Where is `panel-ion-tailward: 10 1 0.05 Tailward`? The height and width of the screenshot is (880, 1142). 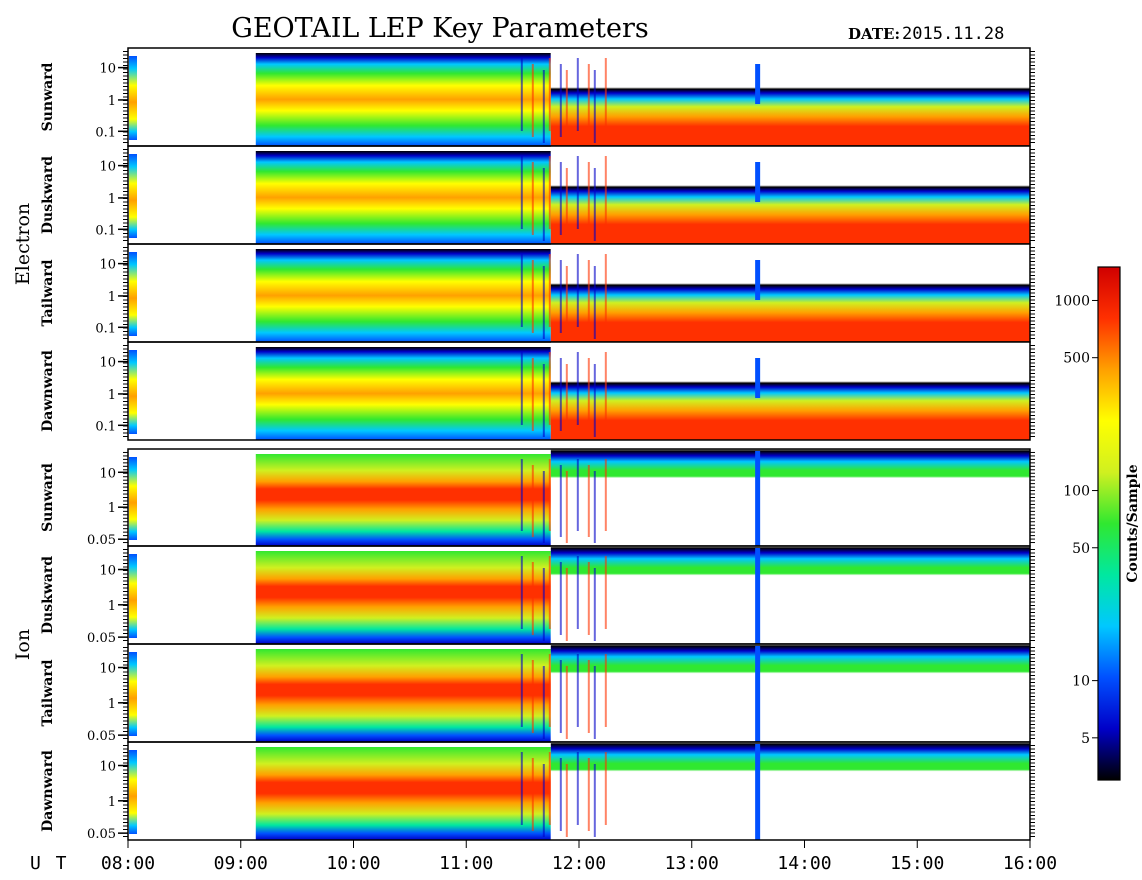
panel-ion-tailward: 10 1 0.05 Tailward is located at coordinates (537, 693).